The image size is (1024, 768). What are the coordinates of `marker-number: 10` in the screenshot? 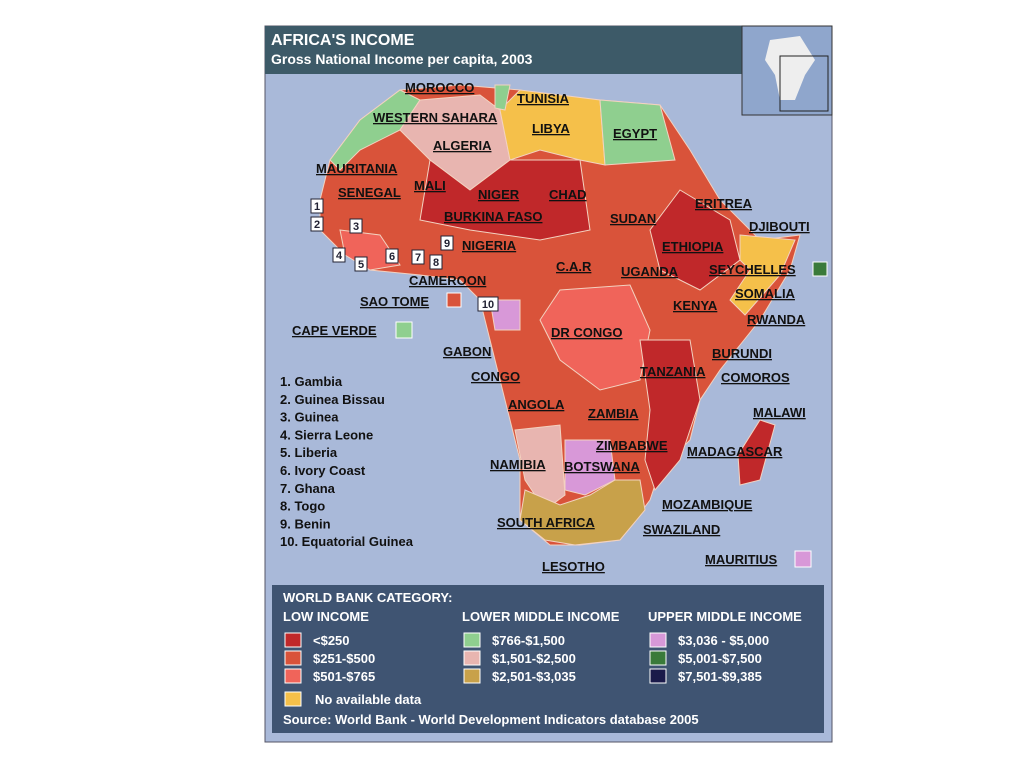 It's located at (488, 305).